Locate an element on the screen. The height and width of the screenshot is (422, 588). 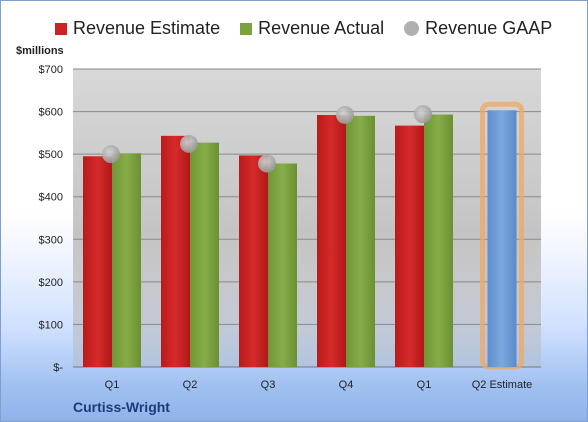
x-tick-label: Q3 is located at coordinates (268, 385).